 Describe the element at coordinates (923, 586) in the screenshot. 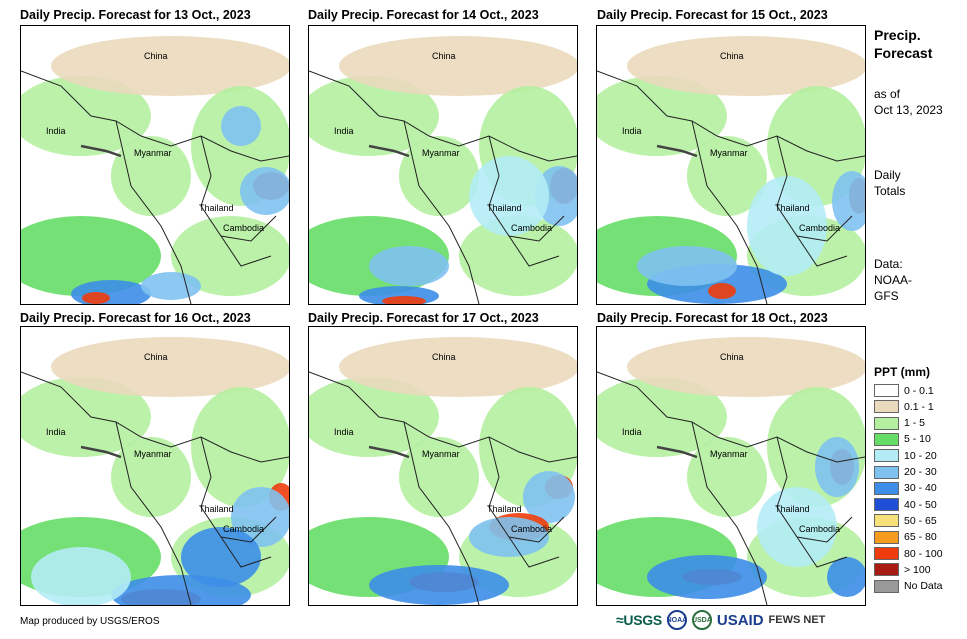

I see `legend-label: No Data` at that location.